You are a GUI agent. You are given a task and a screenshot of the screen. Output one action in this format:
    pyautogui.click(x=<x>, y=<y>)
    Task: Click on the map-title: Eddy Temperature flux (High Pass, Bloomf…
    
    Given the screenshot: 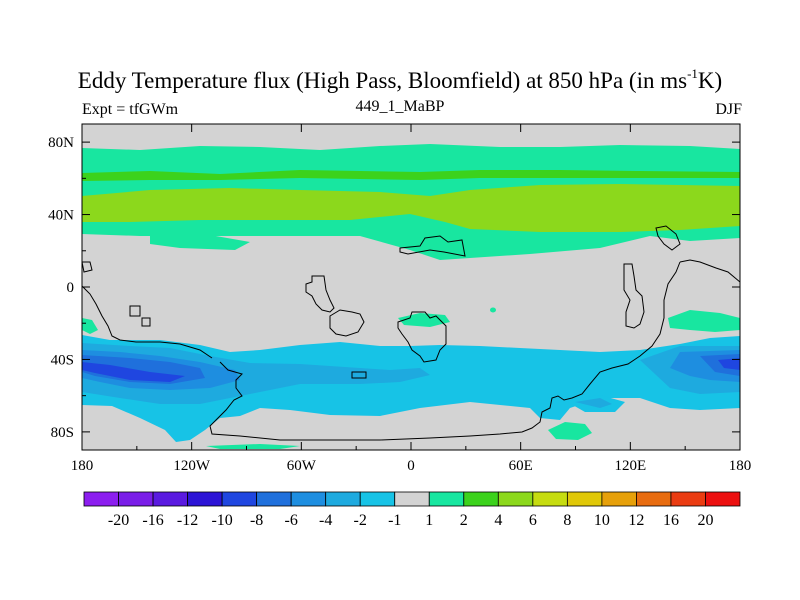 What is the action you would take?
    pyautogui.click(x=400, y=80)
    